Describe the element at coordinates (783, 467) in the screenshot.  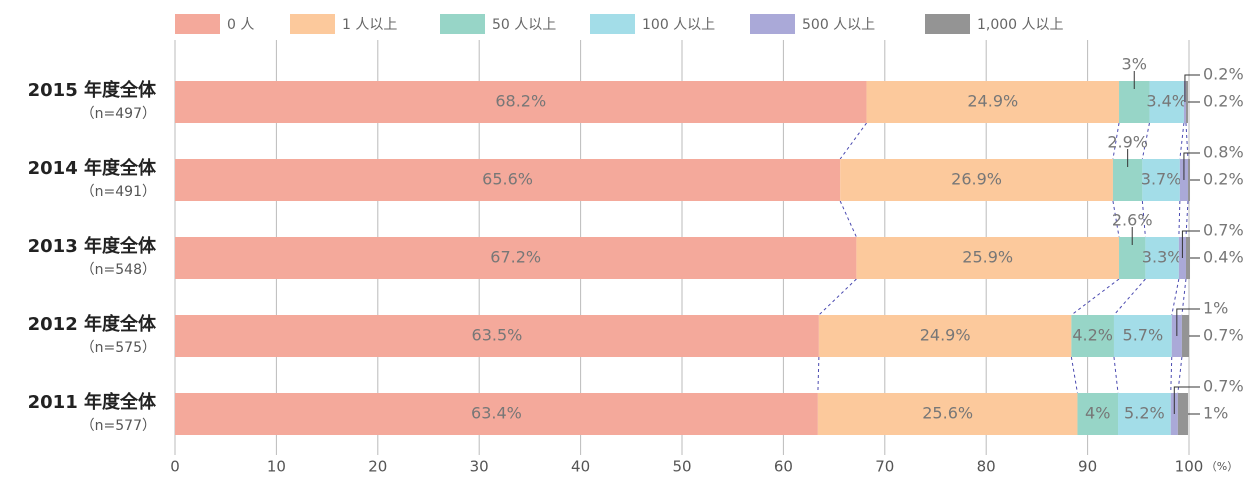
I see `x-tick-label: 60` at that location.